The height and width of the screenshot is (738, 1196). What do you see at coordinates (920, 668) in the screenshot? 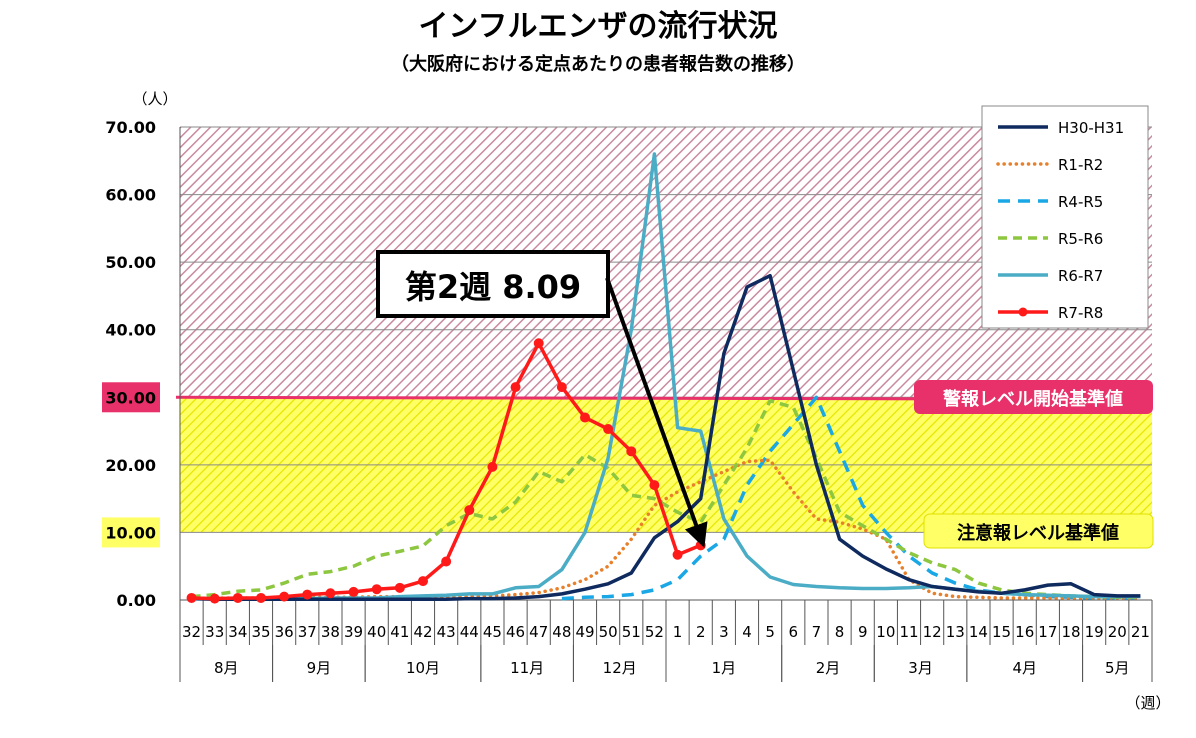
I see `month-label: 3月` at bounding box center [920, 668].